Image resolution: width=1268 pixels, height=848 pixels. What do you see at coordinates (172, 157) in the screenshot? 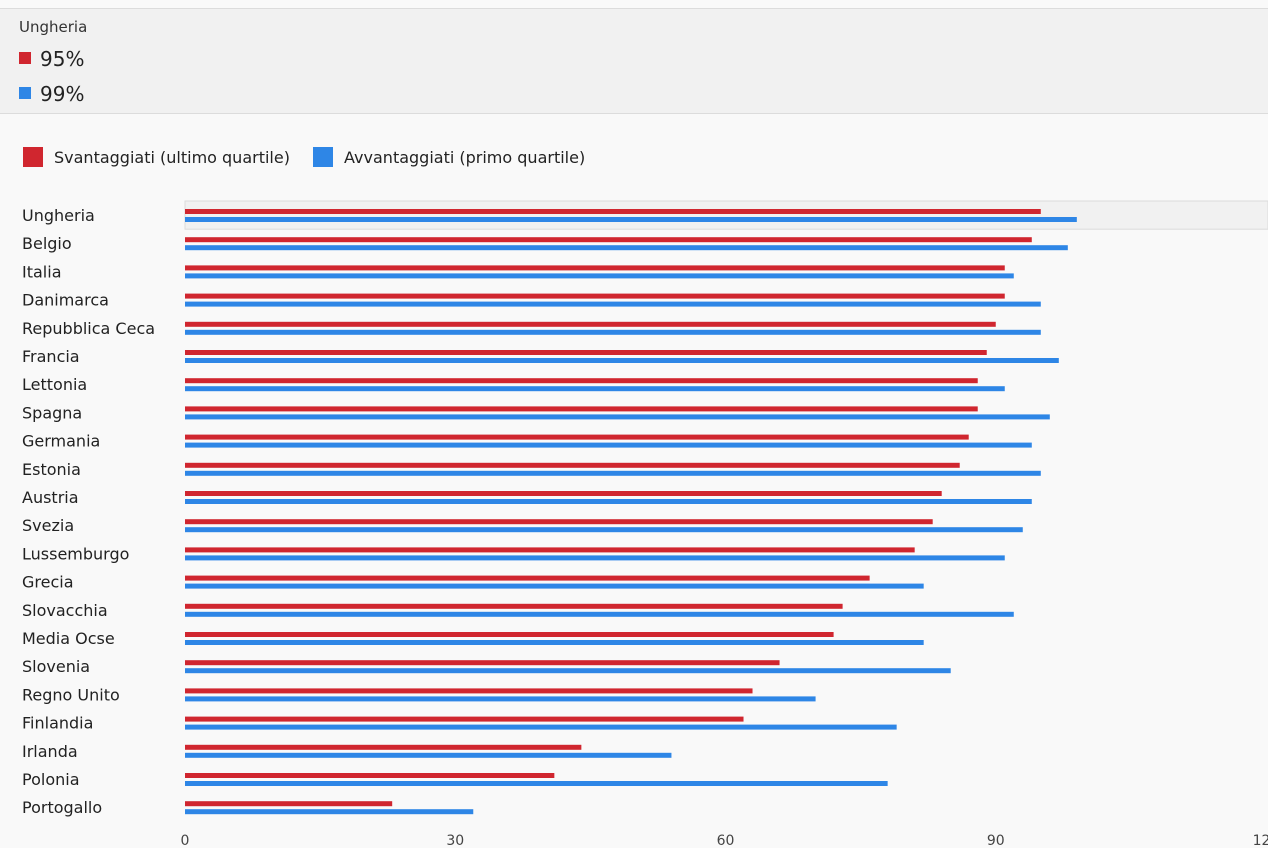
I see `legend-label-svantaggiati: Svantaggiati (ultimo quartile)` at bounding box center [172, 157].